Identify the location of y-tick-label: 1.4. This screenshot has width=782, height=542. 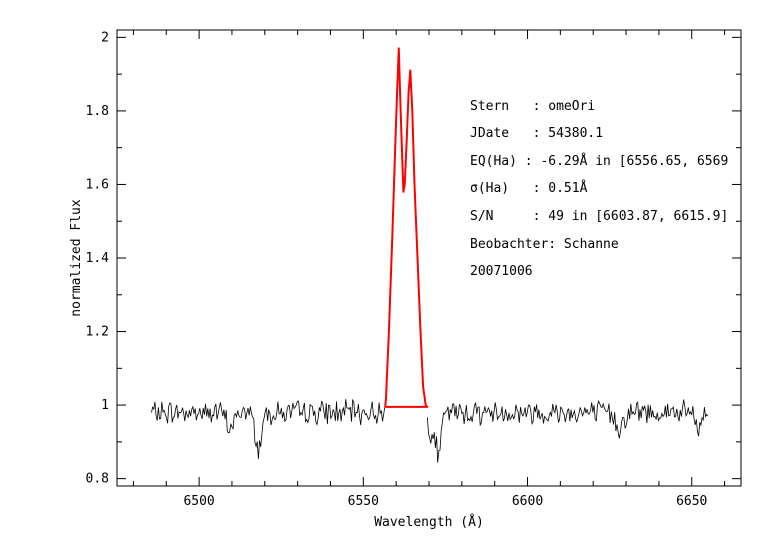
(98, 258).